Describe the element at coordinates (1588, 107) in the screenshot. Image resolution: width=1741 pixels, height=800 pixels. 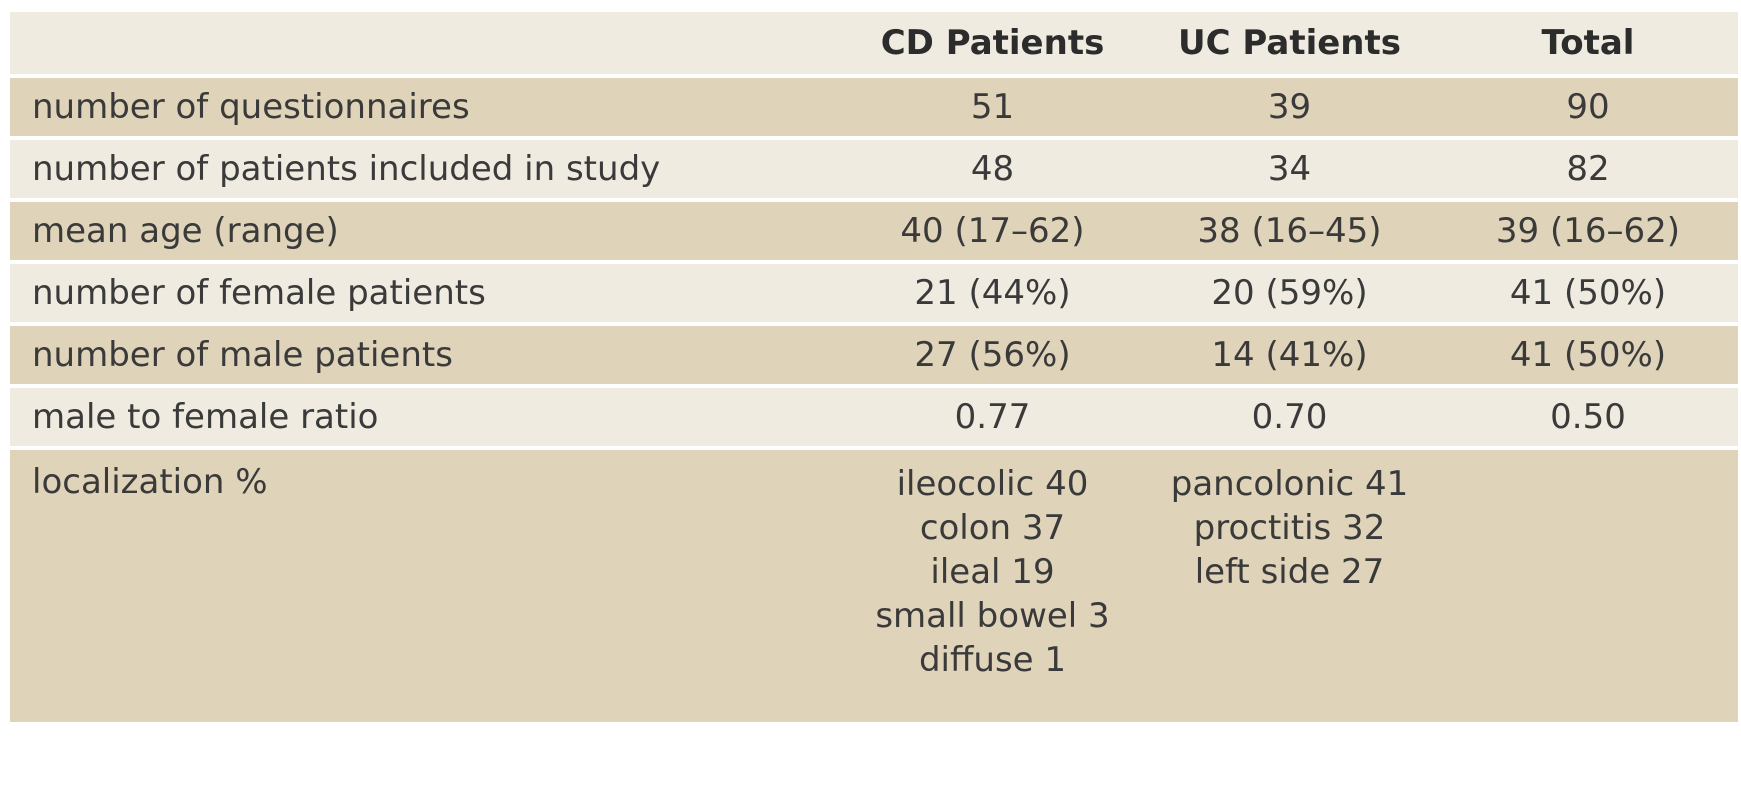
I see `total-value: 90` at that location.